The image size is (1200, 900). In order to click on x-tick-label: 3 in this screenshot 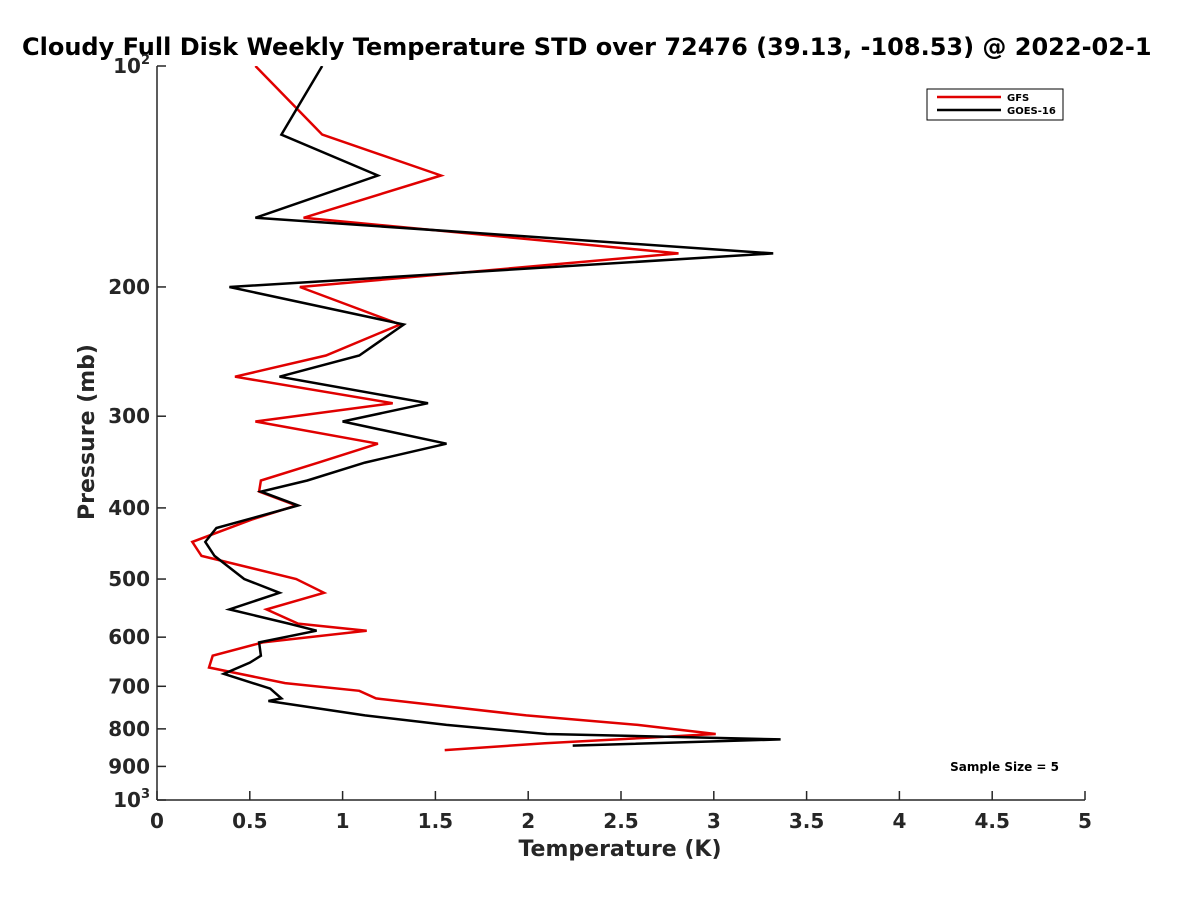, I will do `click(714, 821)`.